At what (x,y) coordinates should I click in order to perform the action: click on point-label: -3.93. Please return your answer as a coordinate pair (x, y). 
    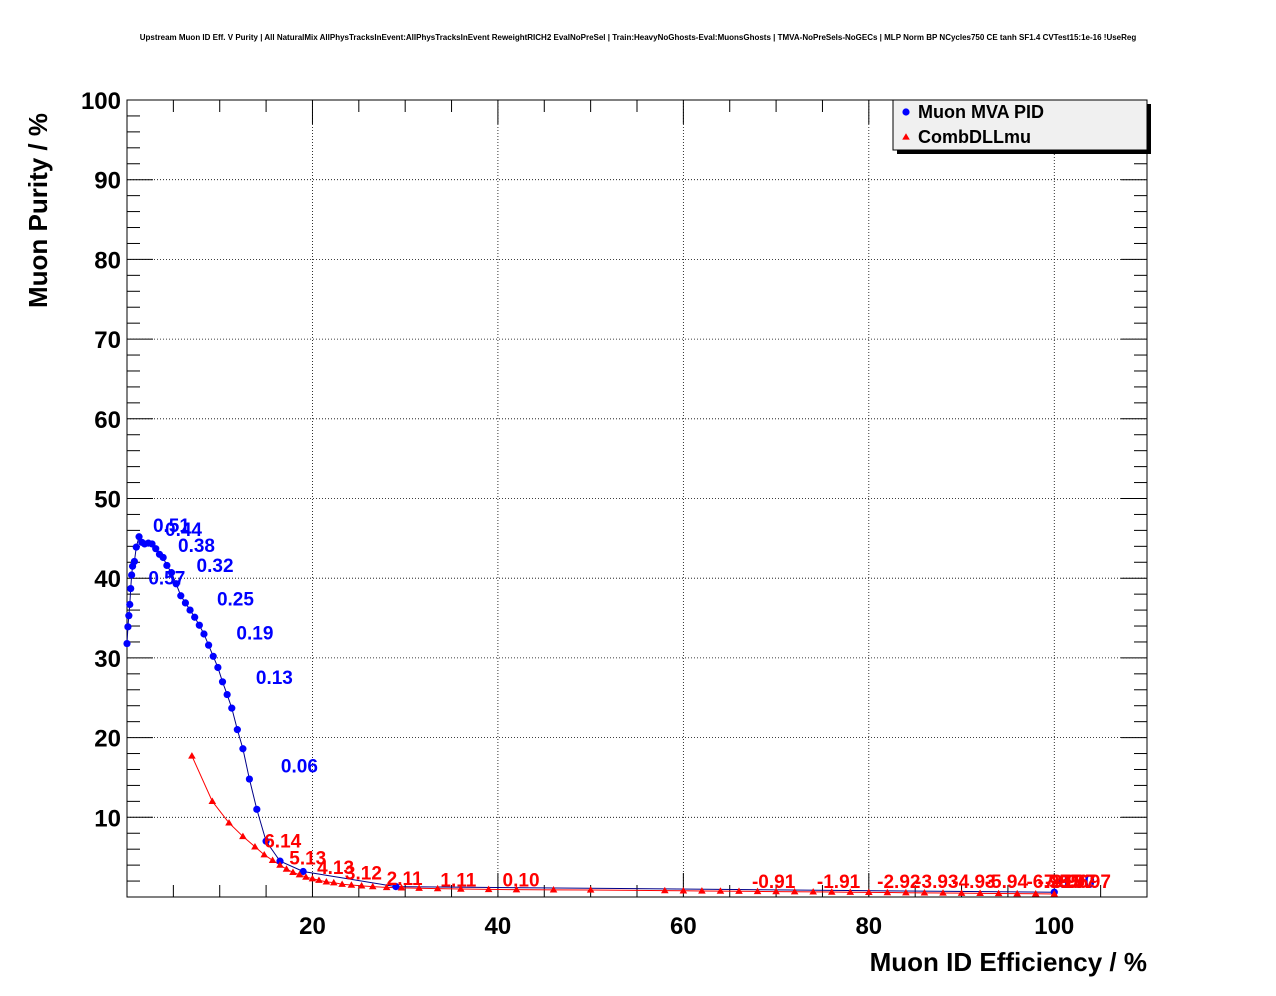
    Looking at the image, I should click on (936, 882).